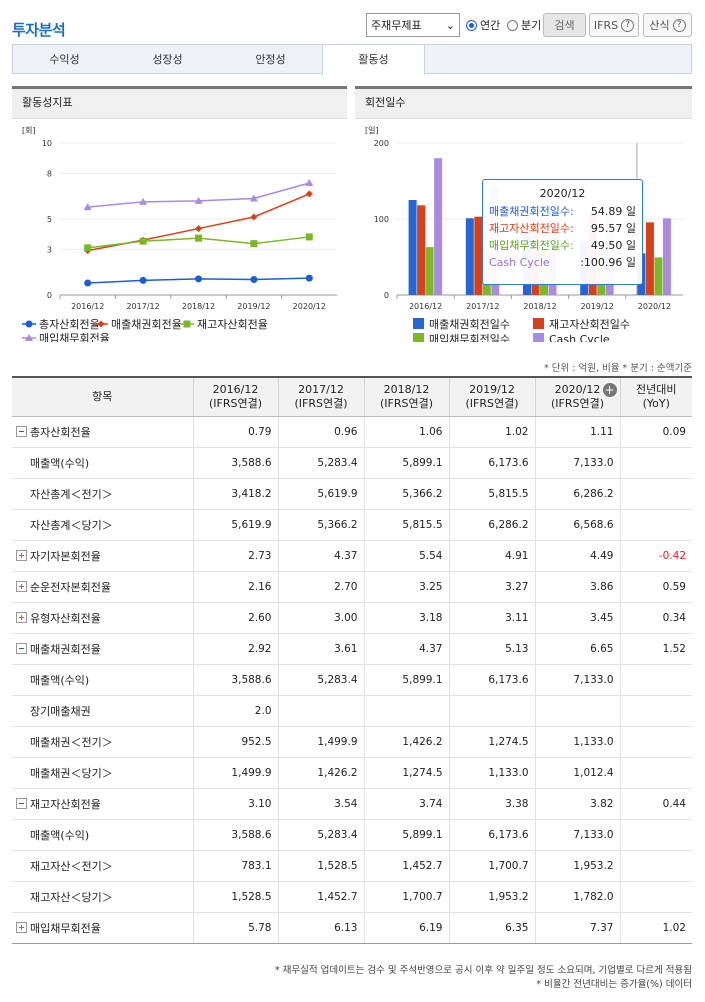 This screenshot has height=1002, width=705. Describe the element at coordinates (49, 295) in the screenshot. I see `y-tick-label: 0` at that location.